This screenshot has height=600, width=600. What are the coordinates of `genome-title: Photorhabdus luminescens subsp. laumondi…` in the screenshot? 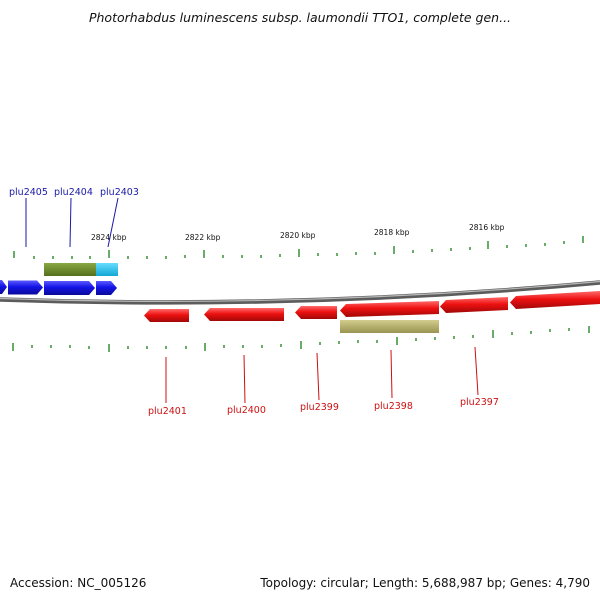 It's located at (300, 17).